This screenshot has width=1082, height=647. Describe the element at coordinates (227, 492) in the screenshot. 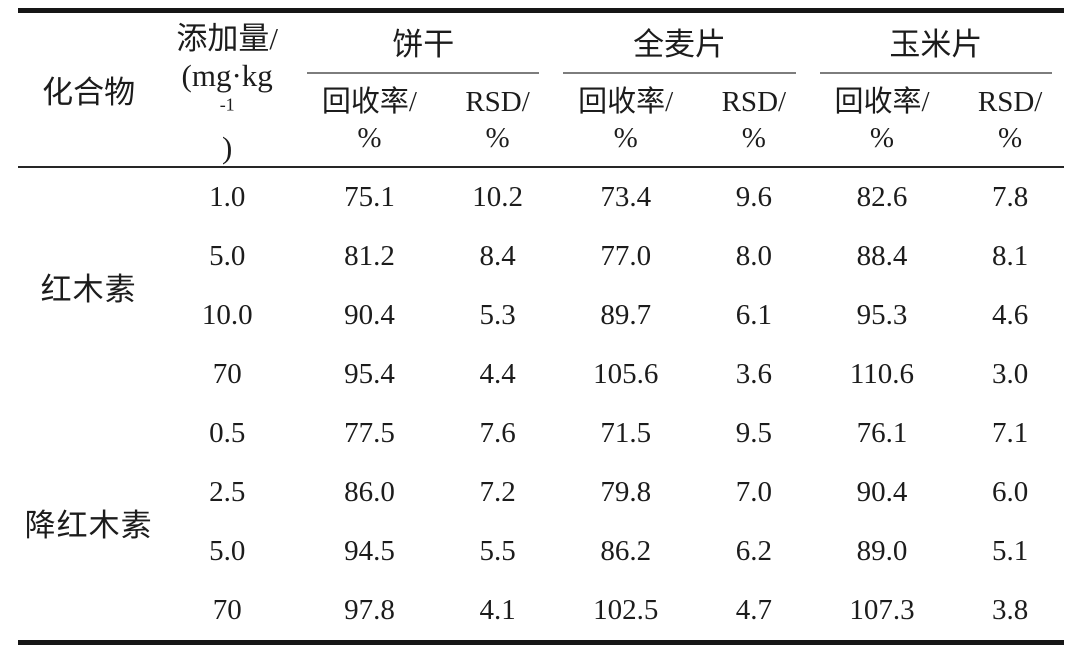

I see `amount-cell: 2.5` at that location.